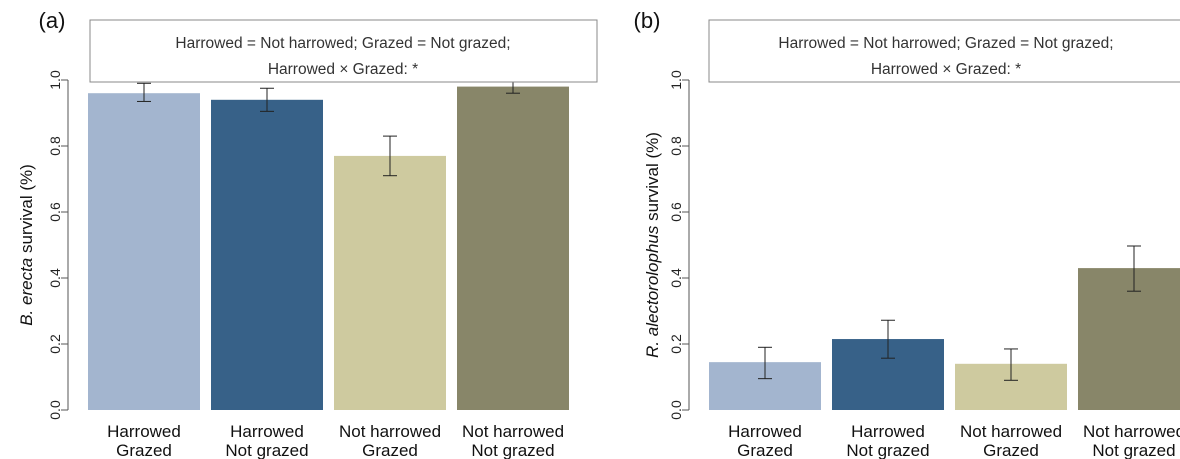 The height and width of the screenshot is (459, 1180). What do you see at coordinates (652, 291) in the screenshot?
I see `y-axis-label-species: R. alectorolophus` at bounding box center [652, 291].